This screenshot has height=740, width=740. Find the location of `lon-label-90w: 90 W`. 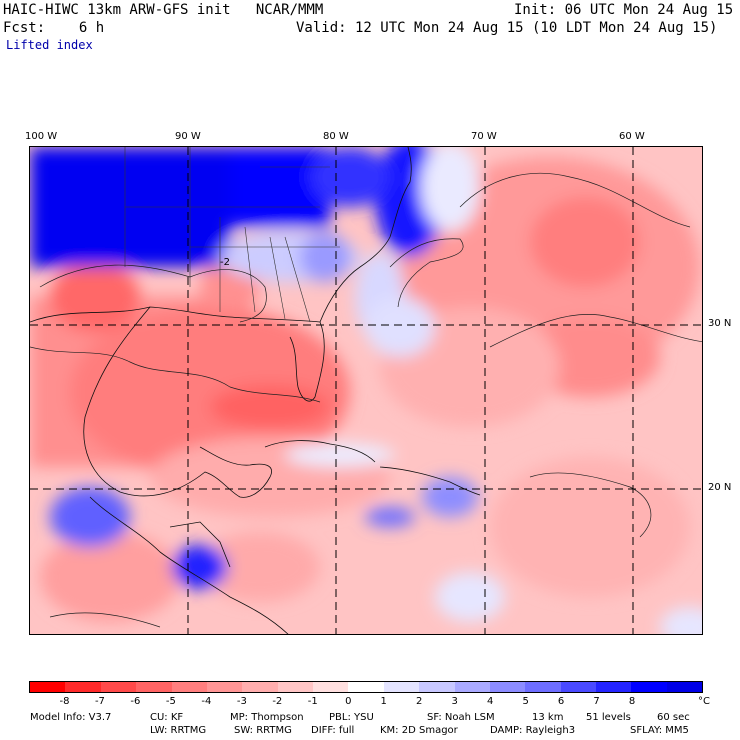

lon-label-90w: 90 W is located at coordinates (188, 136).